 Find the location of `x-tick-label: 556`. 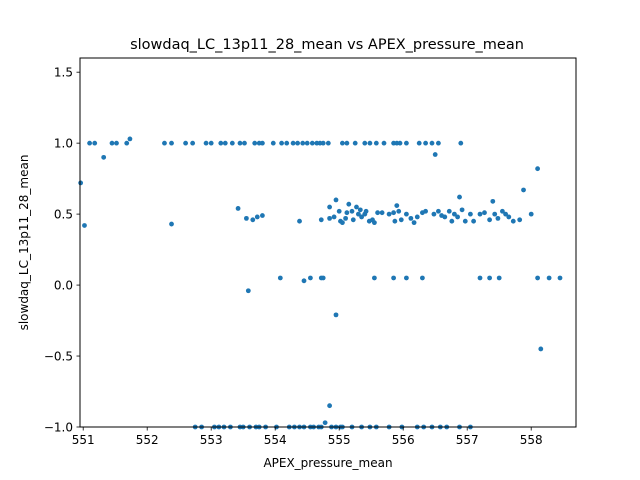

x-tick-label: 556 is located at coordinates (403, 440).